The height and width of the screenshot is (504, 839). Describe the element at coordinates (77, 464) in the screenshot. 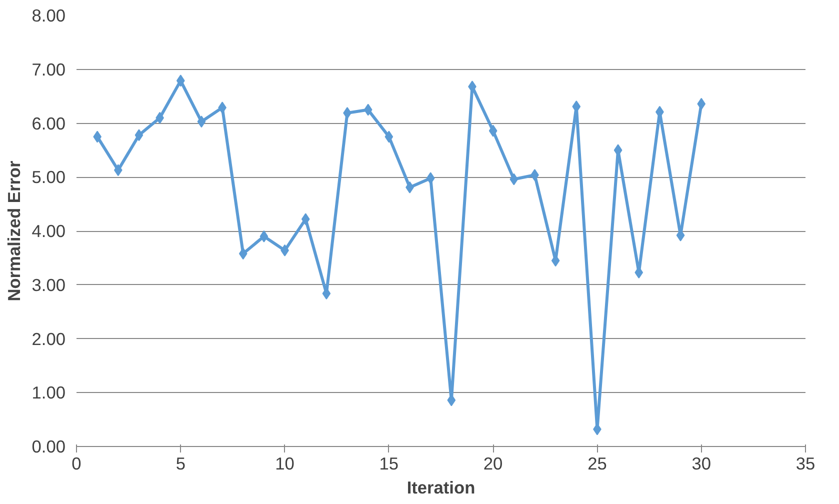

I see `x-tick-label: 0` at that location.